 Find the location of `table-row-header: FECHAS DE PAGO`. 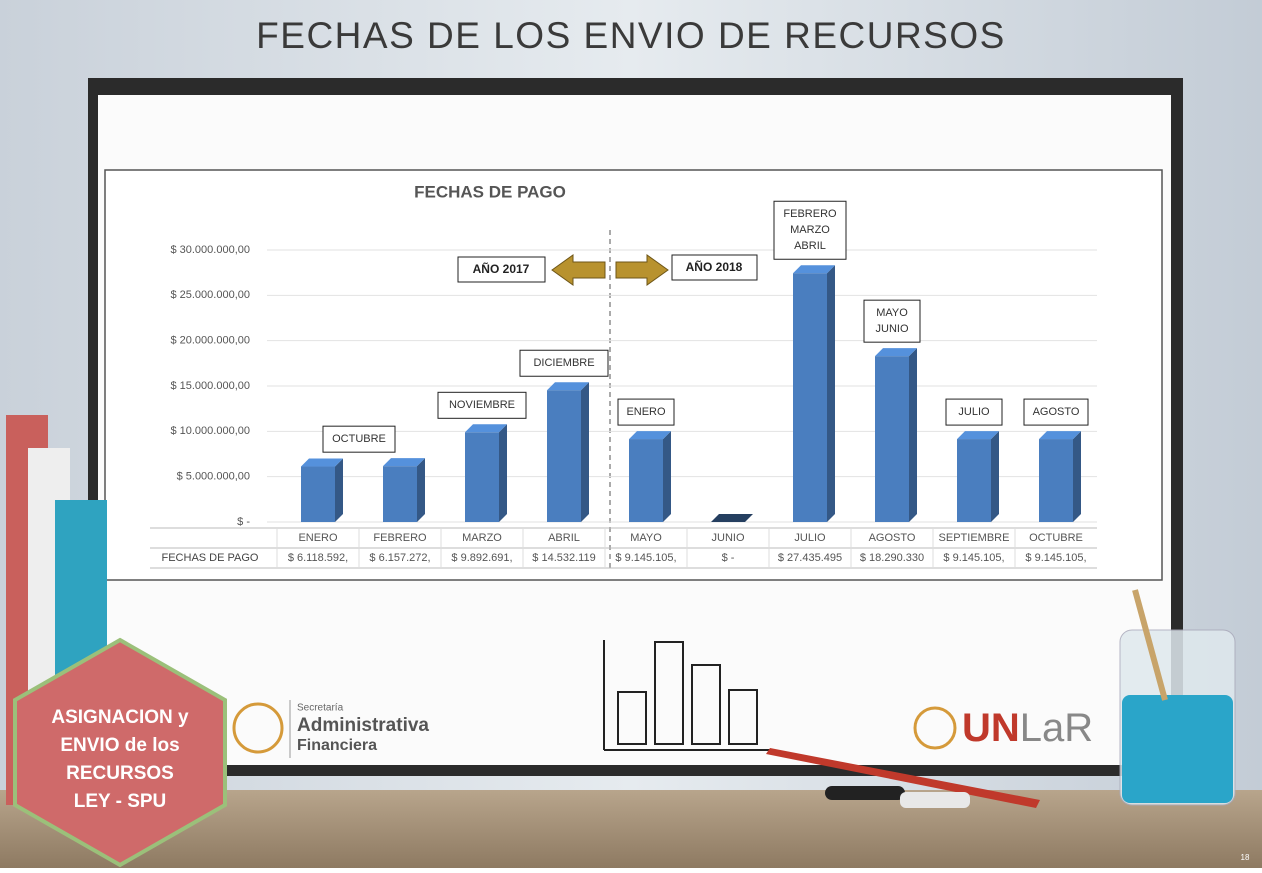

table-row-header: FECHAS DE PAGO is located at coordinates (210, 558).